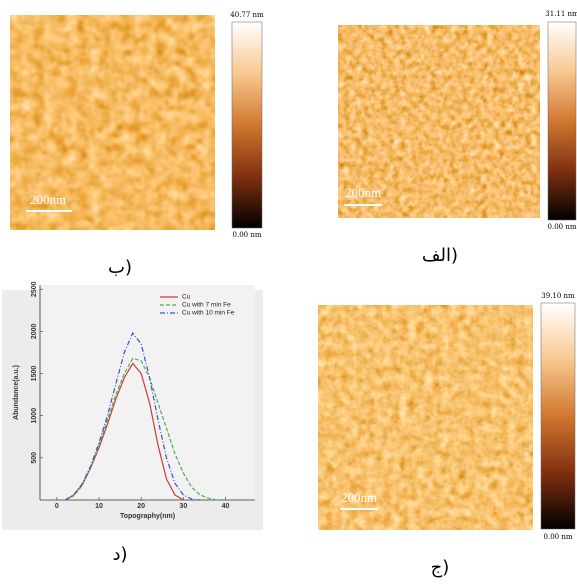 This screenshot has height=584, width=577. I want to click on legend-label: Cu, so click(186, 297).